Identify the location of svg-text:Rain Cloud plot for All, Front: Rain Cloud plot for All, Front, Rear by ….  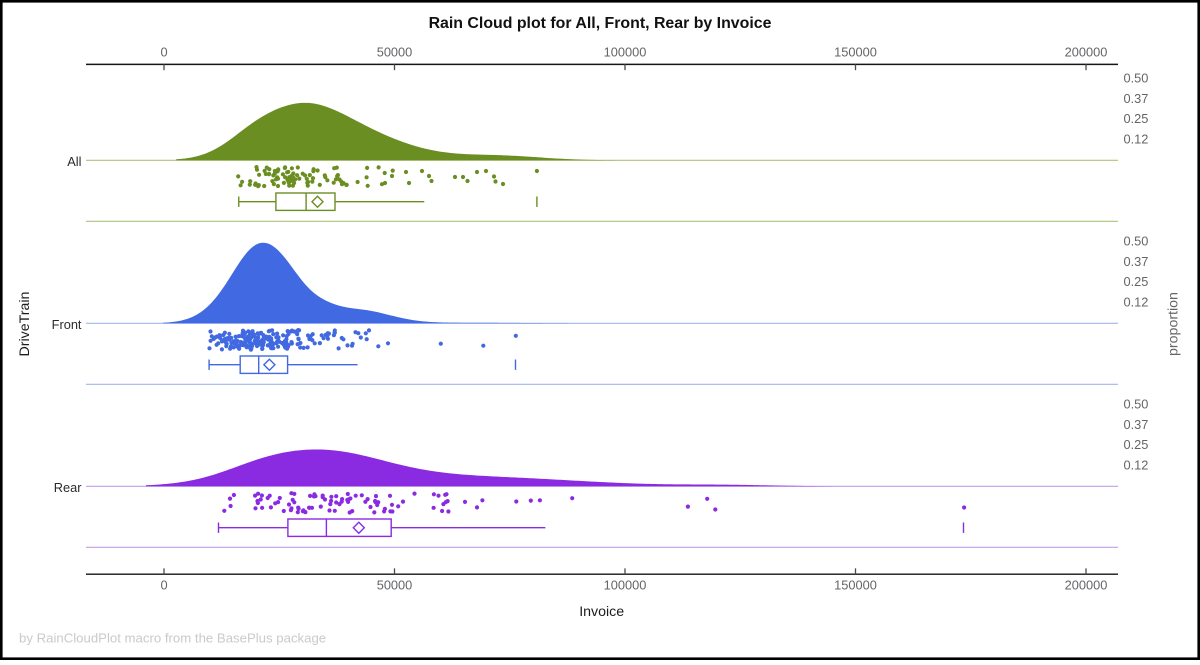
(600, 23).